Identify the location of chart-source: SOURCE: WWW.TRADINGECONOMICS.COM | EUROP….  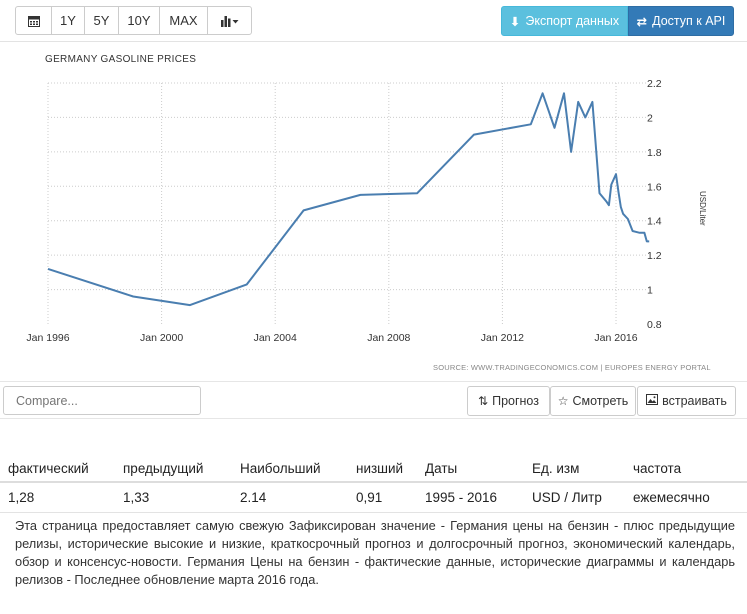
(572, 367).